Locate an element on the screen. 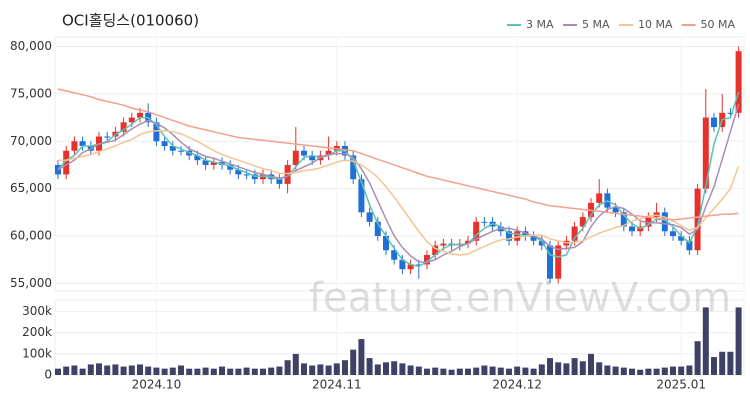 This screenshot has width=750, height=400. legend-label: 5 MA is located at coordinates (596, 24).